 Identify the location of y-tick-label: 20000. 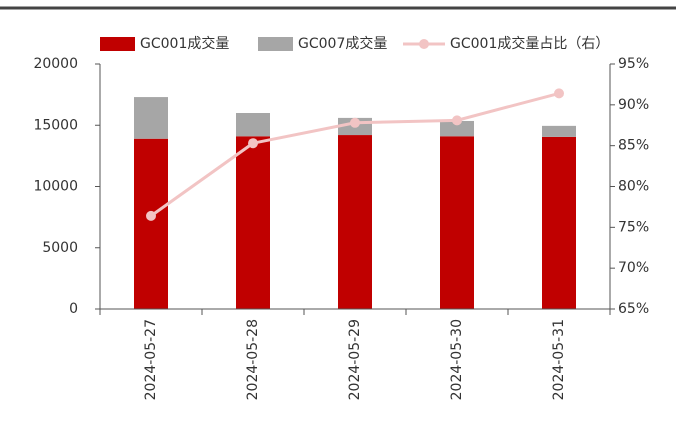
(55, 64).